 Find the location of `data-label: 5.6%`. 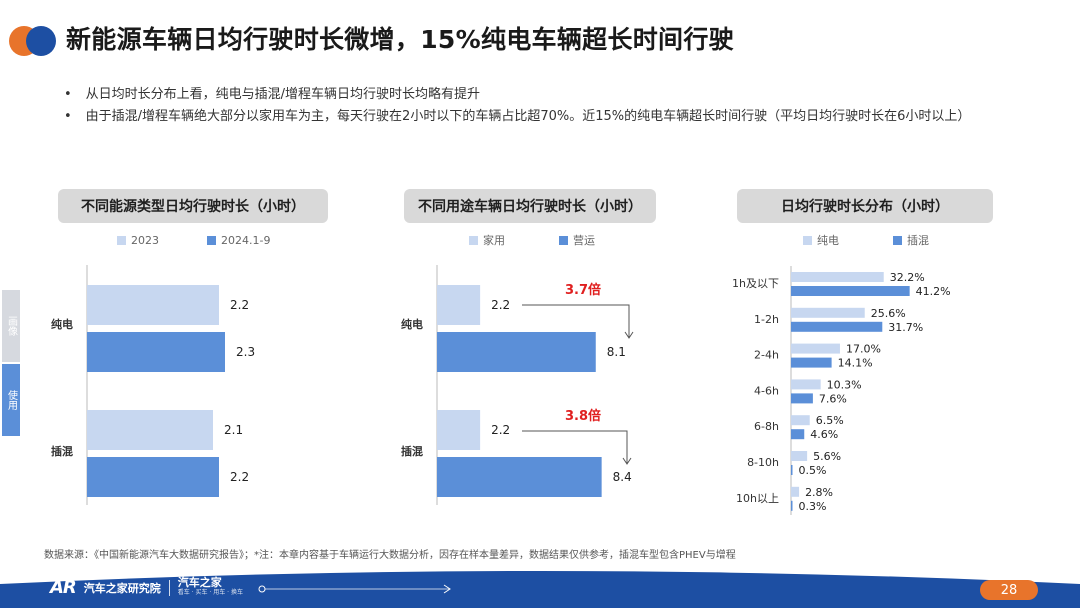

data-label: 5.6% is located at coordinates (827, 456).